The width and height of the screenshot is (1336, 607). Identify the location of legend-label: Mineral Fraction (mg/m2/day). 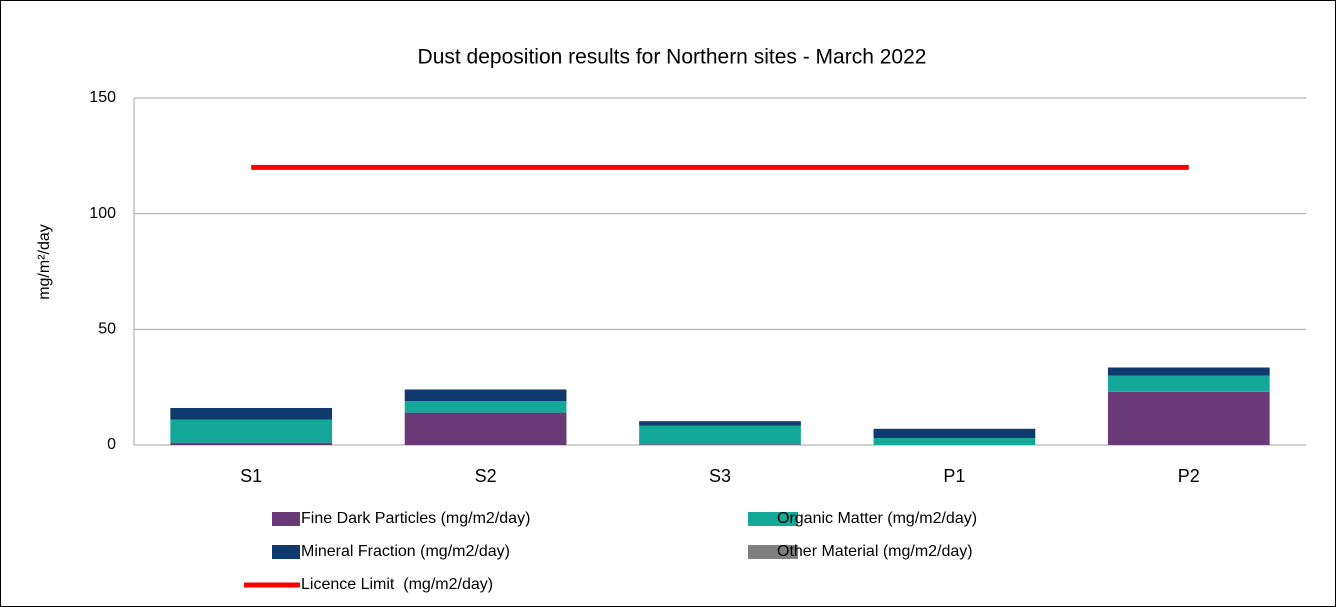
(405, 551).